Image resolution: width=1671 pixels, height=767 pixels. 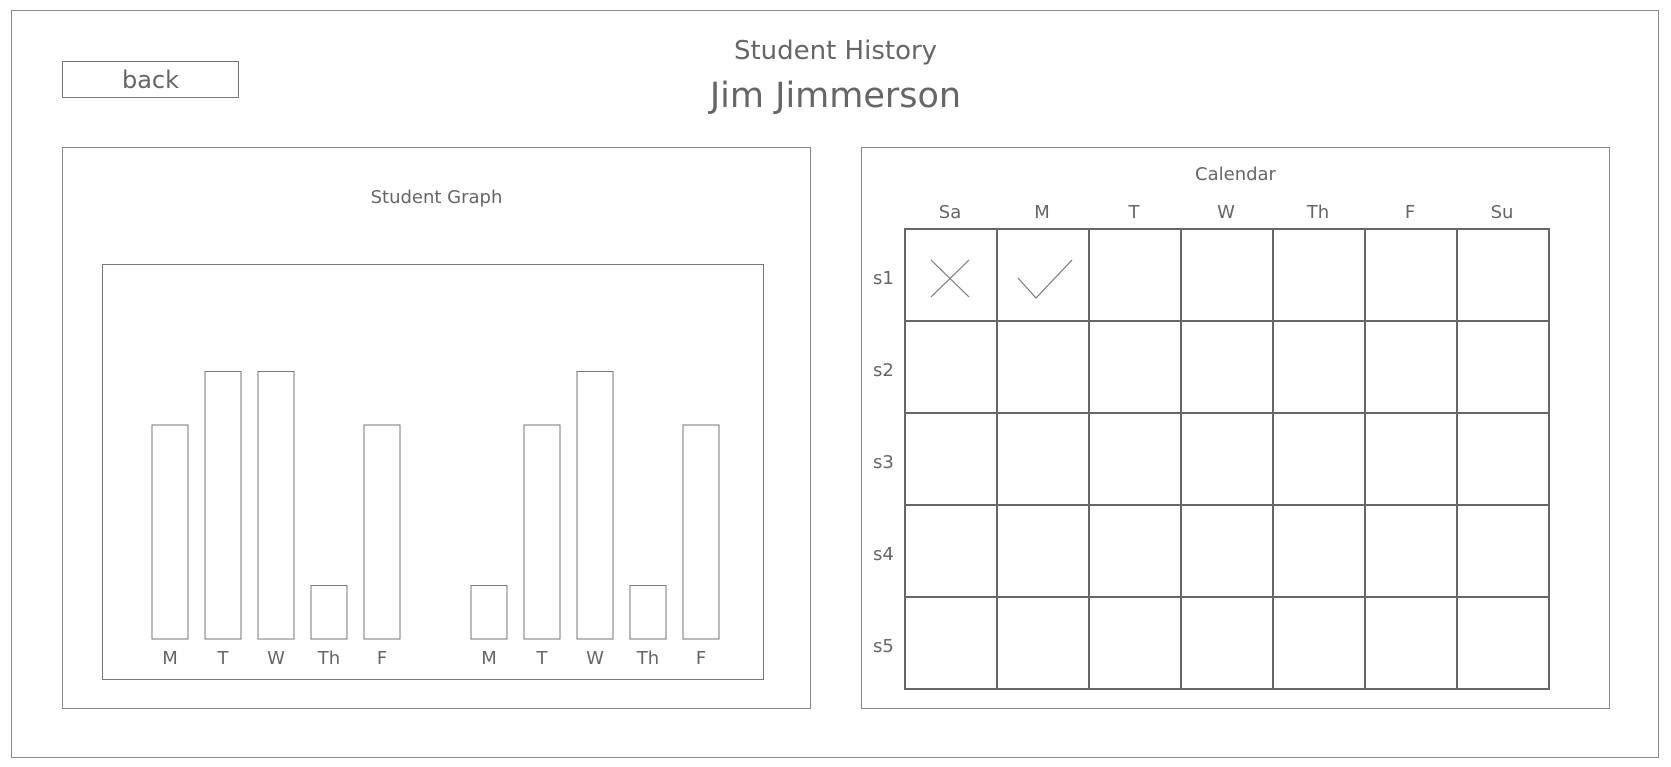 I want to click on calendar-cell-s3-su, so click(x=1503, y=459).